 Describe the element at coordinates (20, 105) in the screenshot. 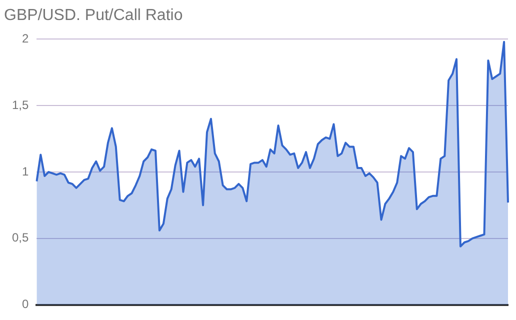

I see `y-tick-label: 1,5` at that location.